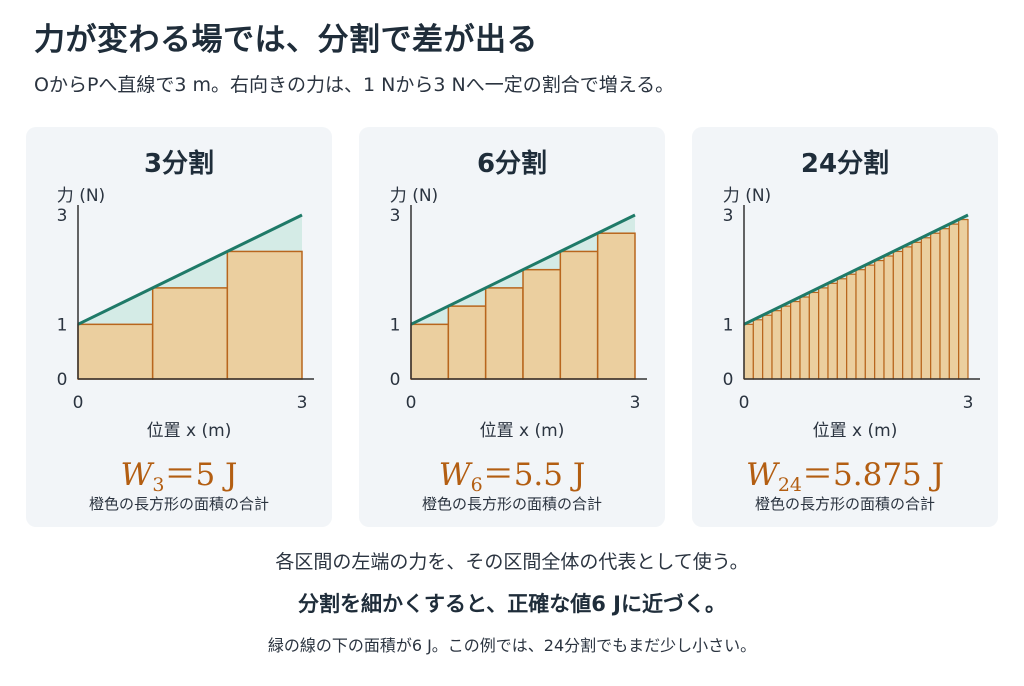  Describe the element at coordinates (845, 164) in the screenshot. I see `panel-title: 24分割` at that location.